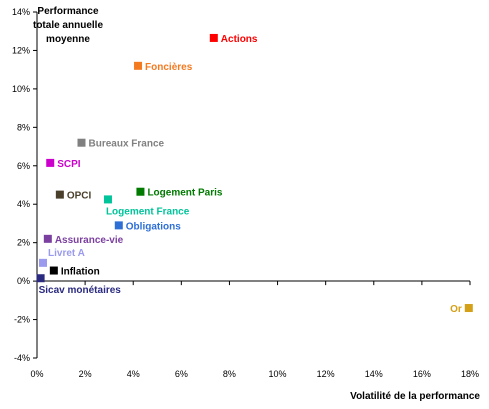  Describe the element at coordinates (127, 144) in the screenshot. I see `data-point-label: Bureaux France` at that location.